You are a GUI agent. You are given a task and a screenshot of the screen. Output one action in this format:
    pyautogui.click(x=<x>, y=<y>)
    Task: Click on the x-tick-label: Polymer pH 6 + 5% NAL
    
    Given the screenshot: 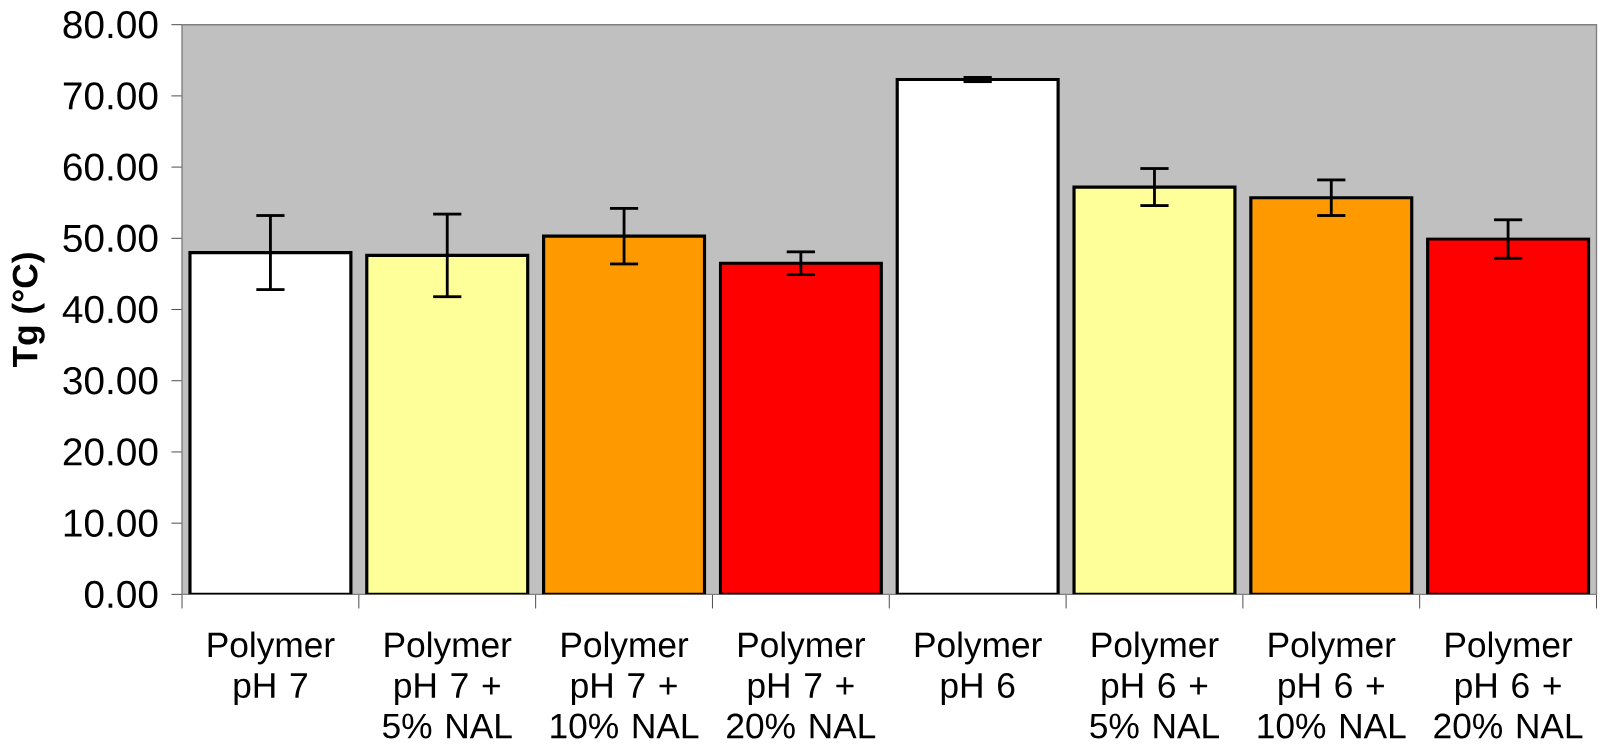 What is the action you would take?
    pyautogui.click(x=1154, y=685)
    